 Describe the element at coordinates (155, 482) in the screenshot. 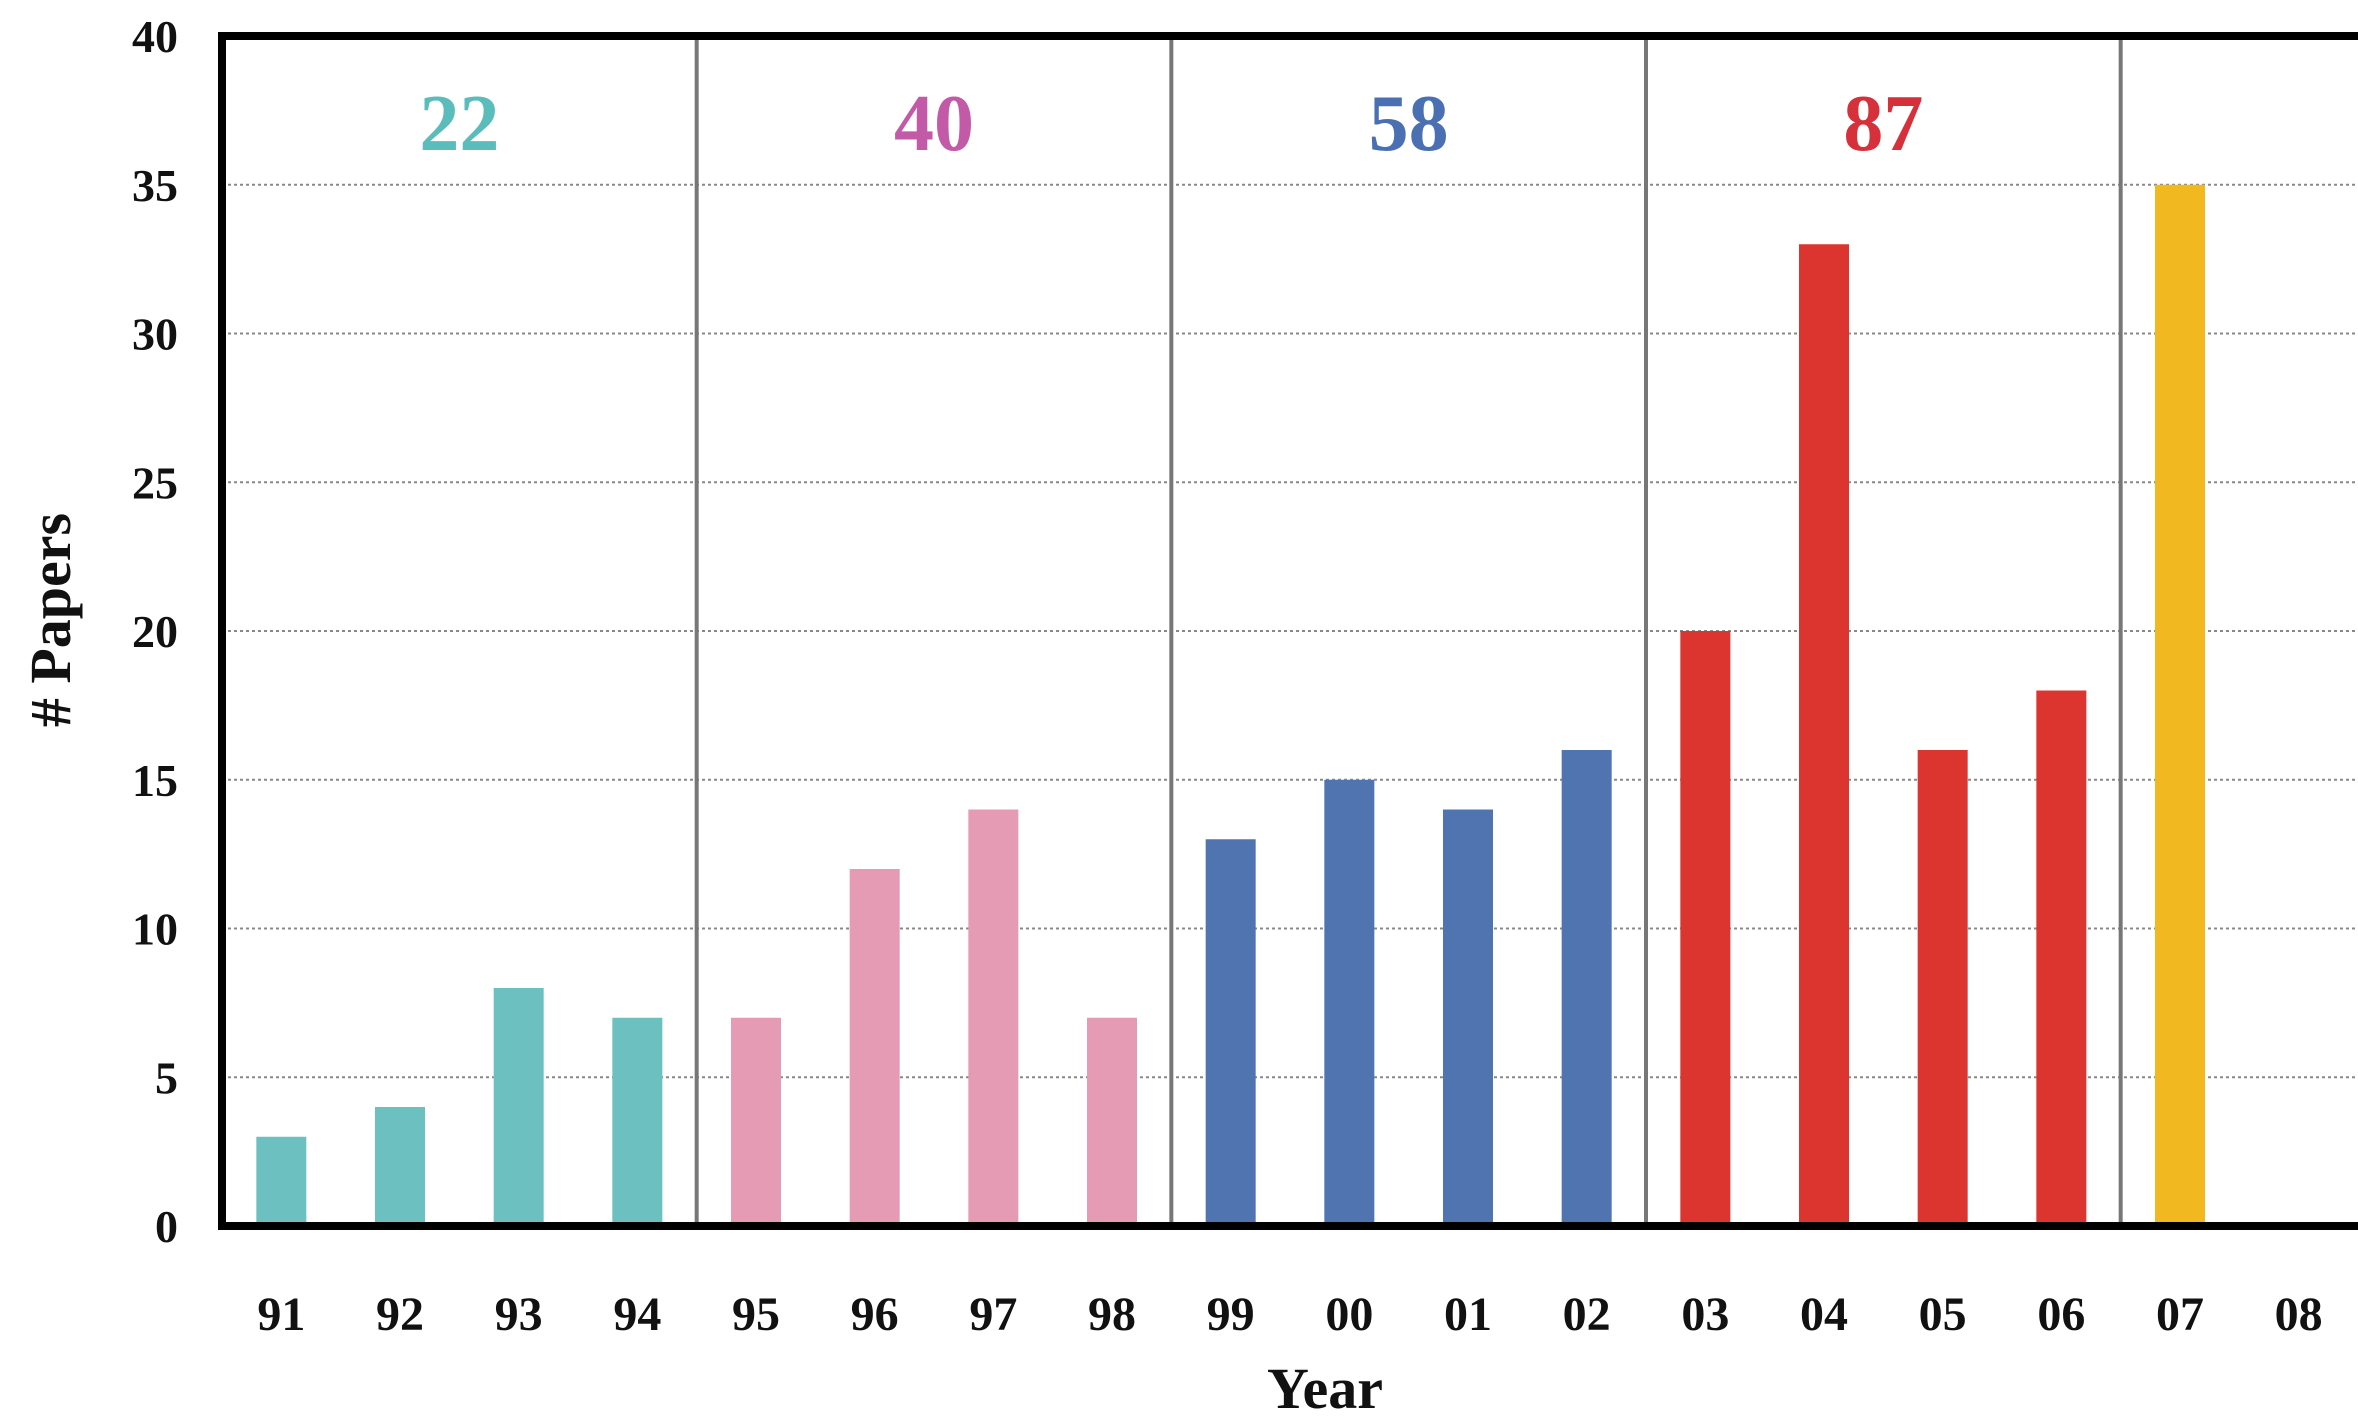

I see `y-tick-label: 25` at that location.